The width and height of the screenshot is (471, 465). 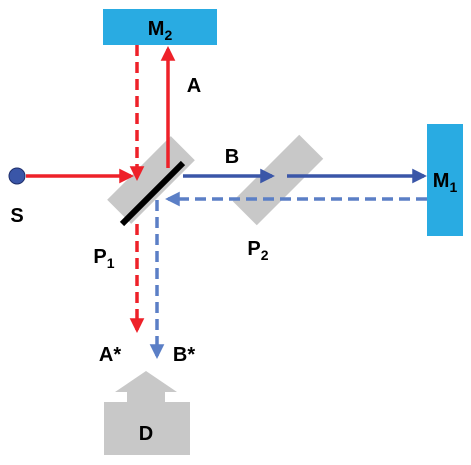 I want to click on beam-a-label: A, so click(x=194, y=86).